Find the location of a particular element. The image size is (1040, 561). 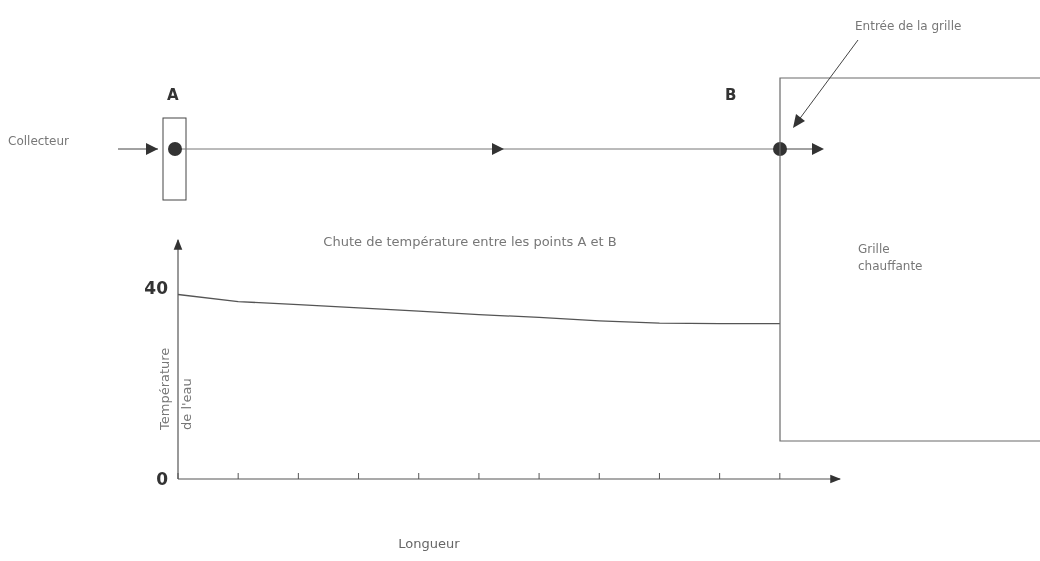

y-axis-title: Température de l'eau is located at coordinates (175, 389).